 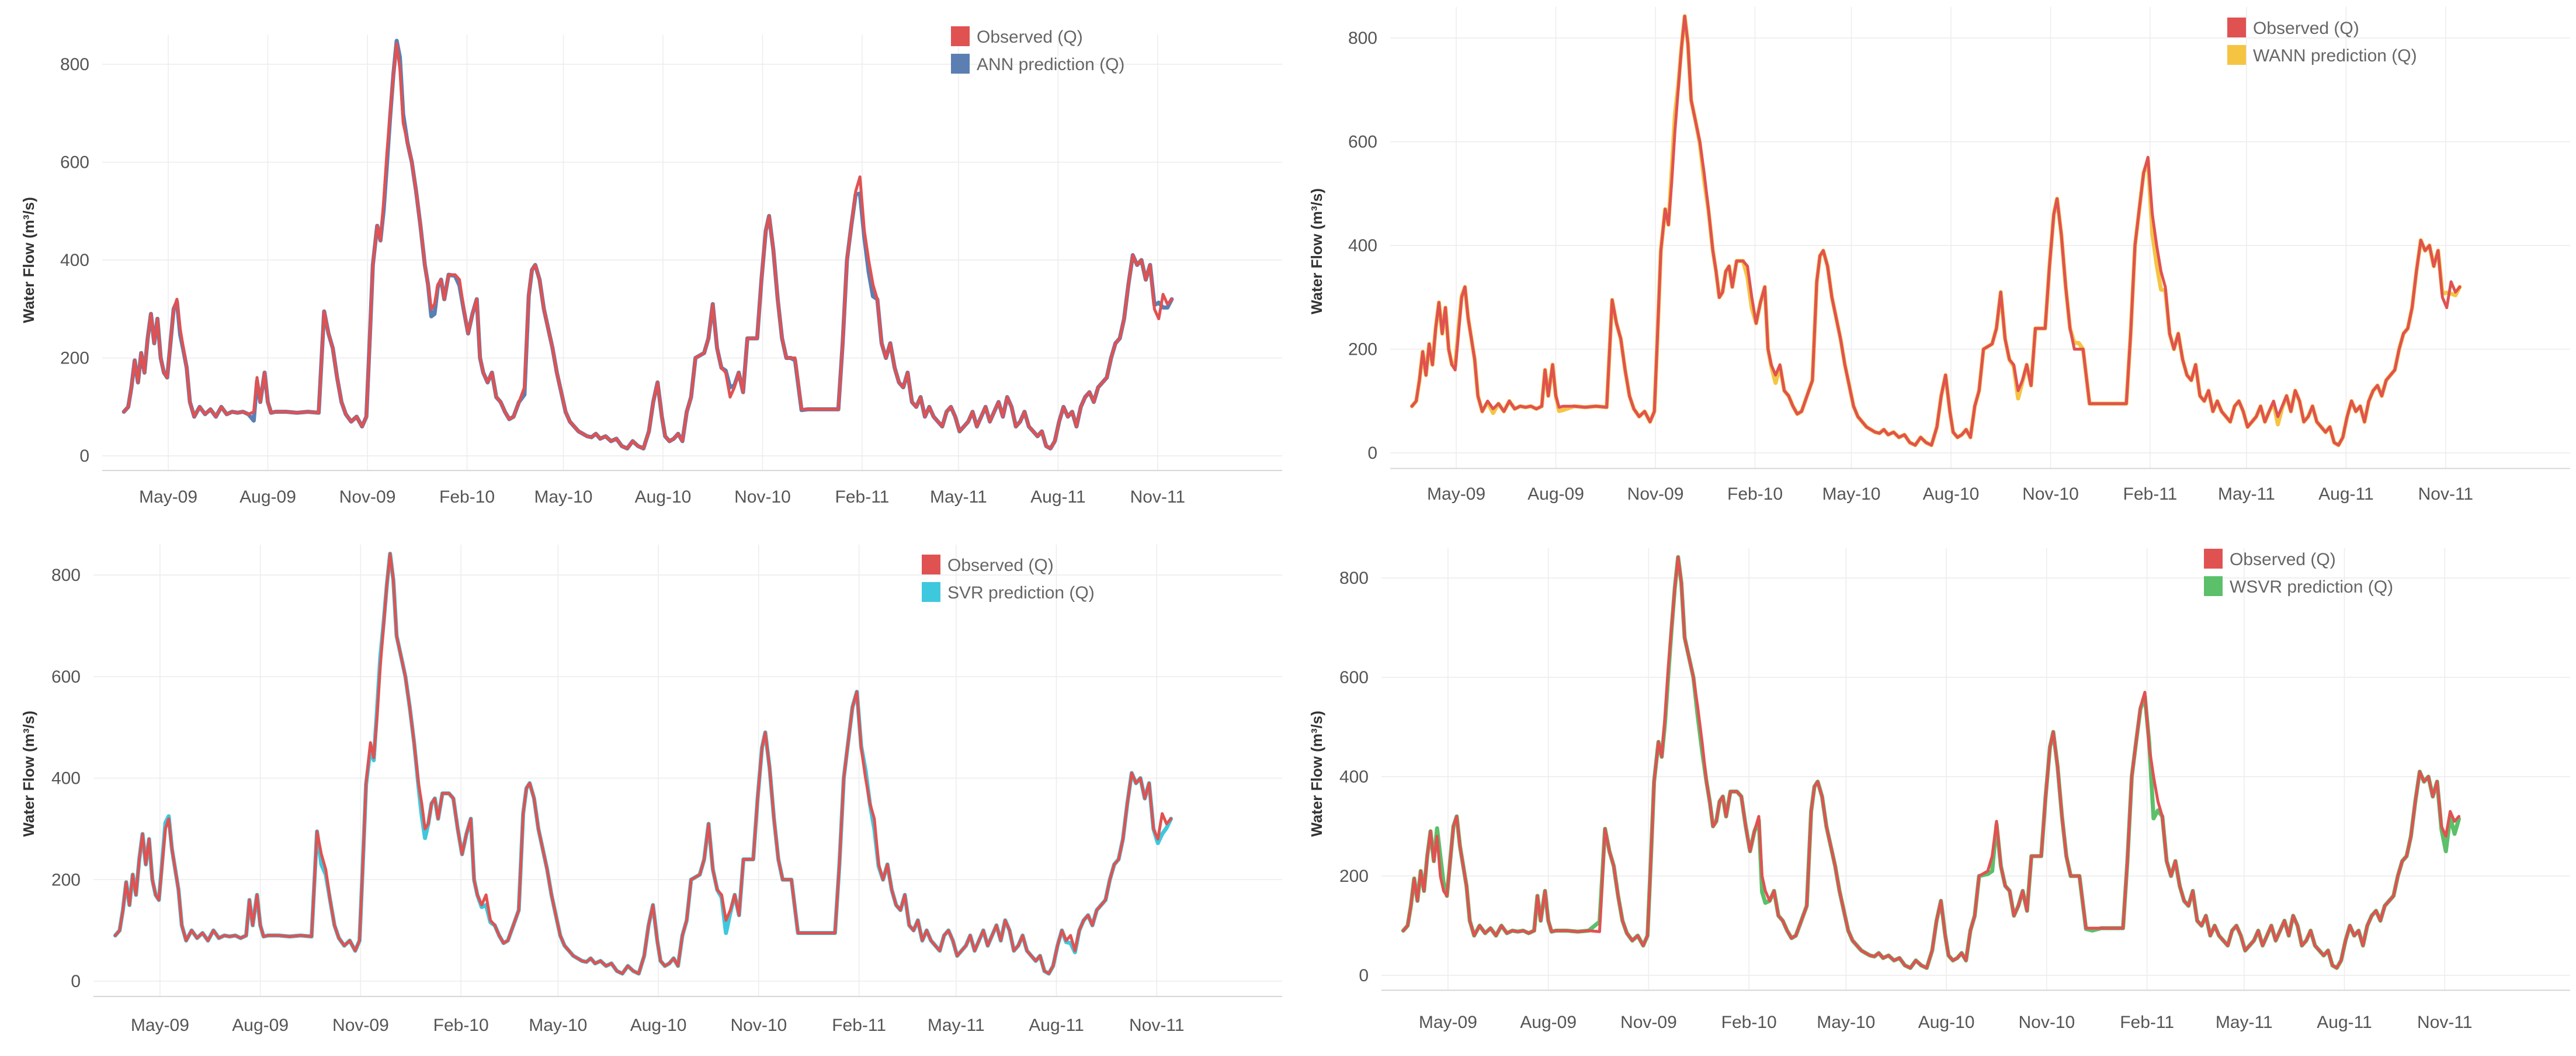 I want to click on legend: Observed (Q) WSVR prediction (Q), so click(x=2298, y=573).